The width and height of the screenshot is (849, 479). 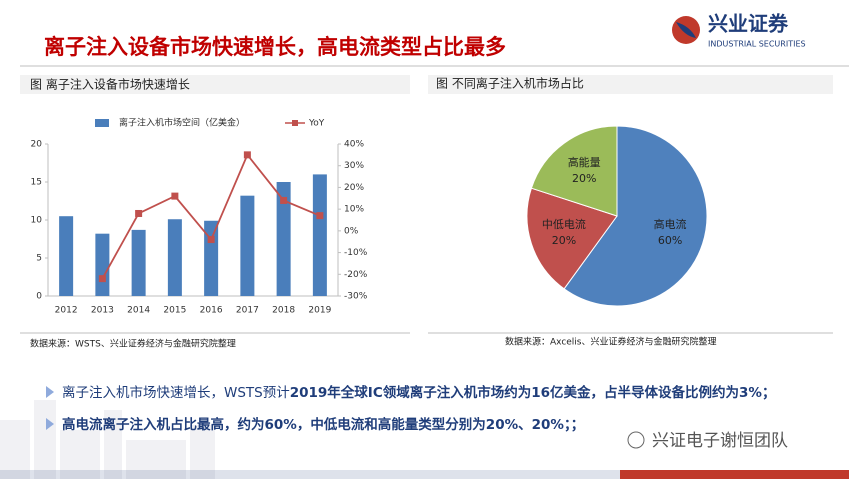 I want to click on bullet-text: 2019年全球IC领域离子注入机市场约为16亿美金，占半导体设备比例约为3%；, so click(x=533, y=392).